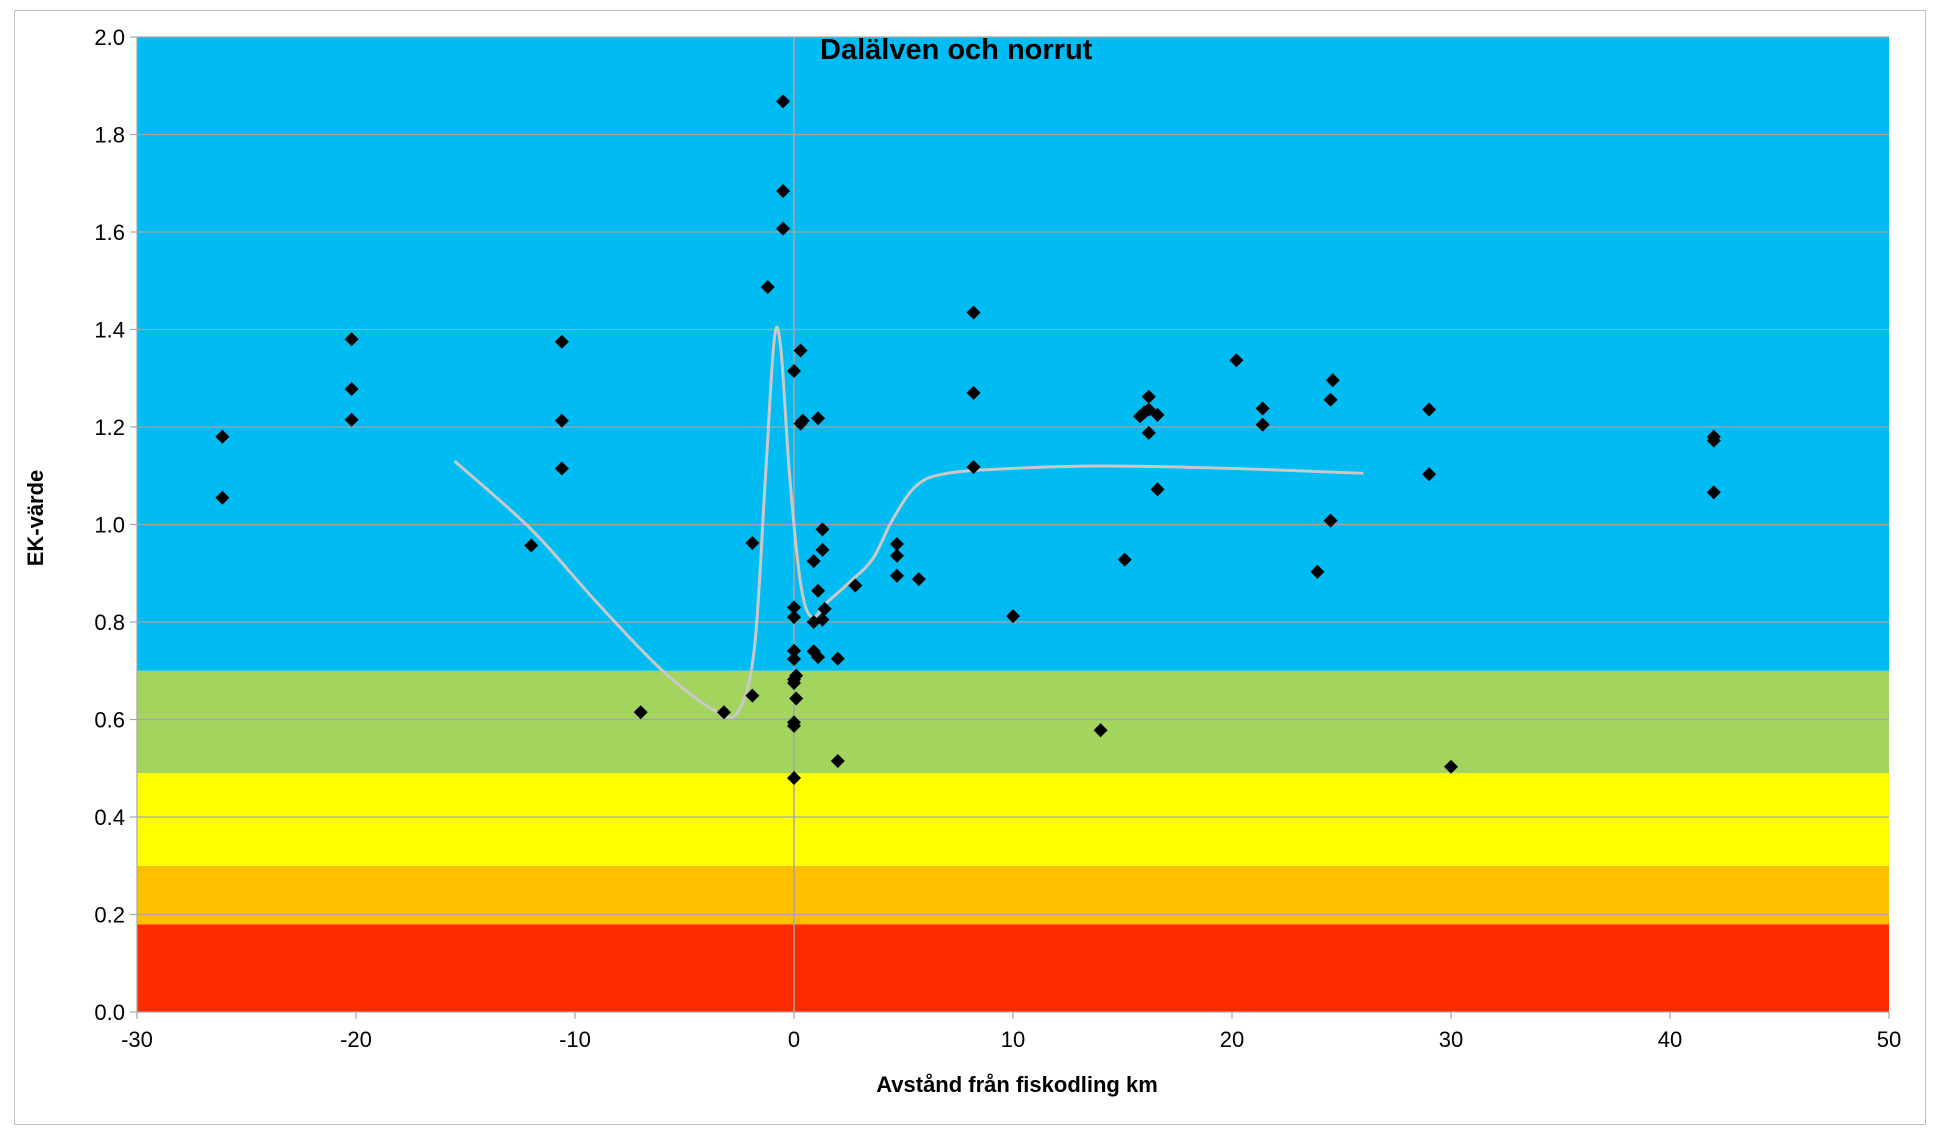  What do you see at coordinates (109, 232) in the screenshot?
I see `y-tick-label-8: 1.6` at bounding box center [109, 232].